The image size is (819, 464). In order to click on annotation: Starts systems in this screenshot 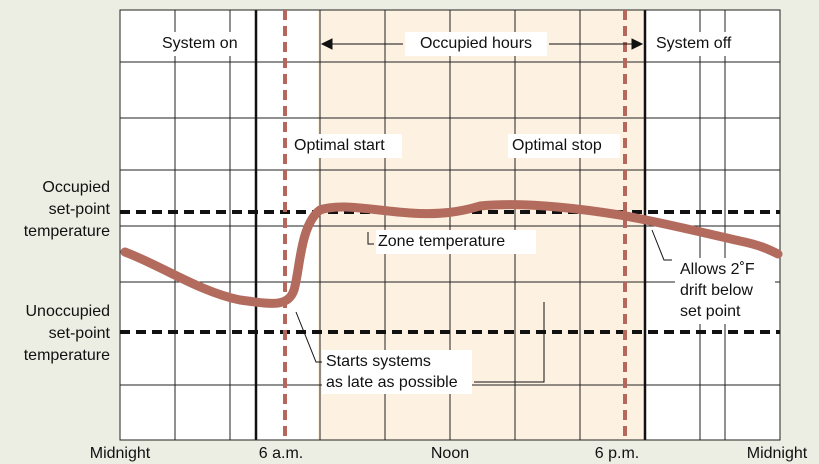, I will do `click(378, 361)`.